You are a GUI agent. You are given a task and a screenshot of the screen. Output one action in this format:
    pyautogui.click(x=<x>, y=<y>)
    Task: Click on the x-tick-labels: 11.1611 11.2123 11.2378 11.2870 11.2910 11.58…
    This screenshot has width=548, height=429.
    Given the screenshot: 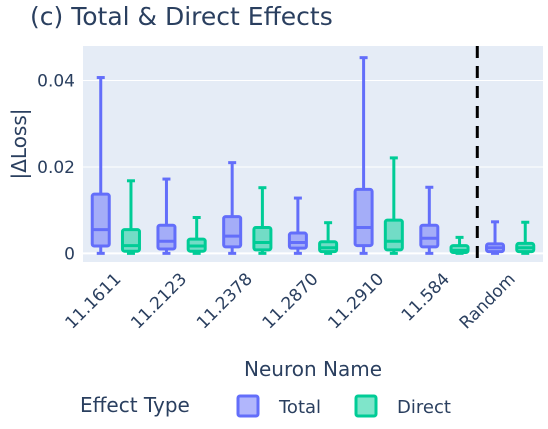 What is the action you would take?
    pyautogui.click(x=291, y=301)
    